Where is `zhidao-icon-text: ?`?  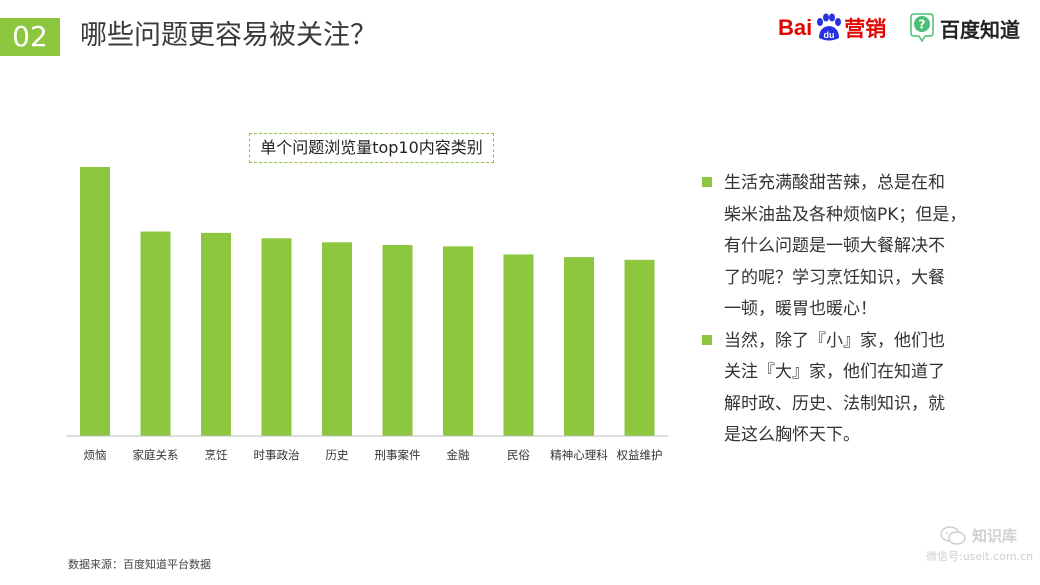 zhidao-icon-text: ? is located at coordinates (922, 25).